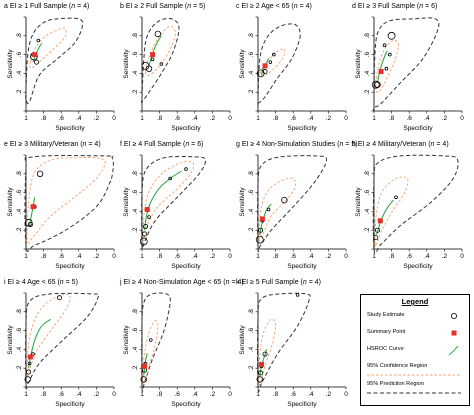 This screenshot has height=415, width=474. What do you see at coordinates (454, 315) in the screenshot?
I see `legend-study-symbol` at bounding box center [454, 315].